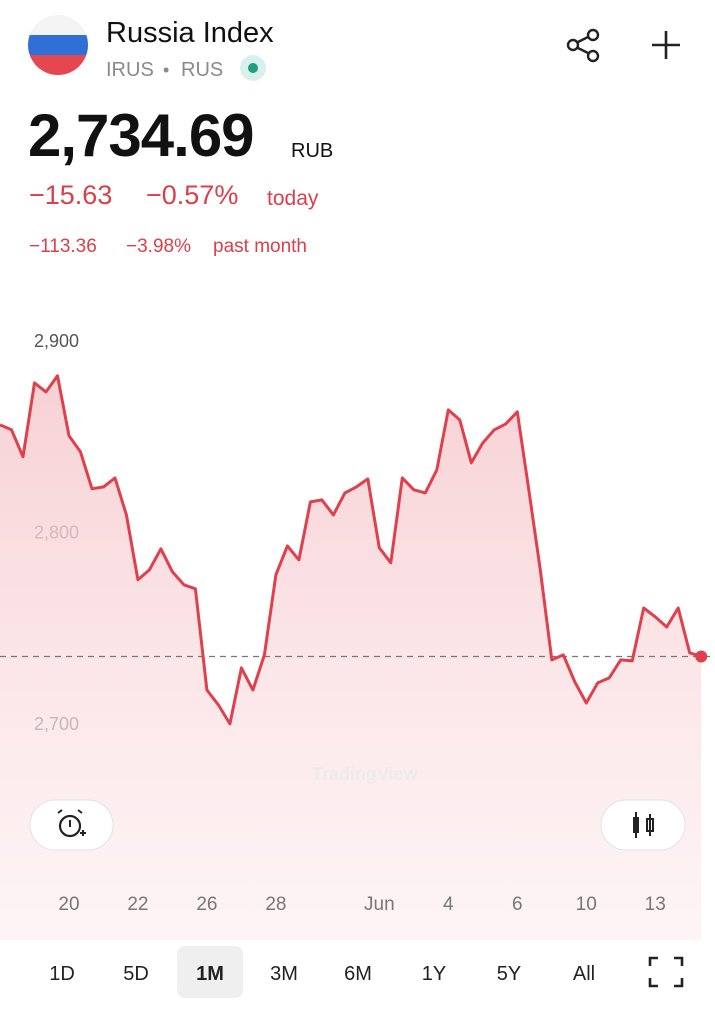  What do you see at coordinates (293, 198) in the screenshot?
I see `change-period: today` at bounding box center [293, 198].